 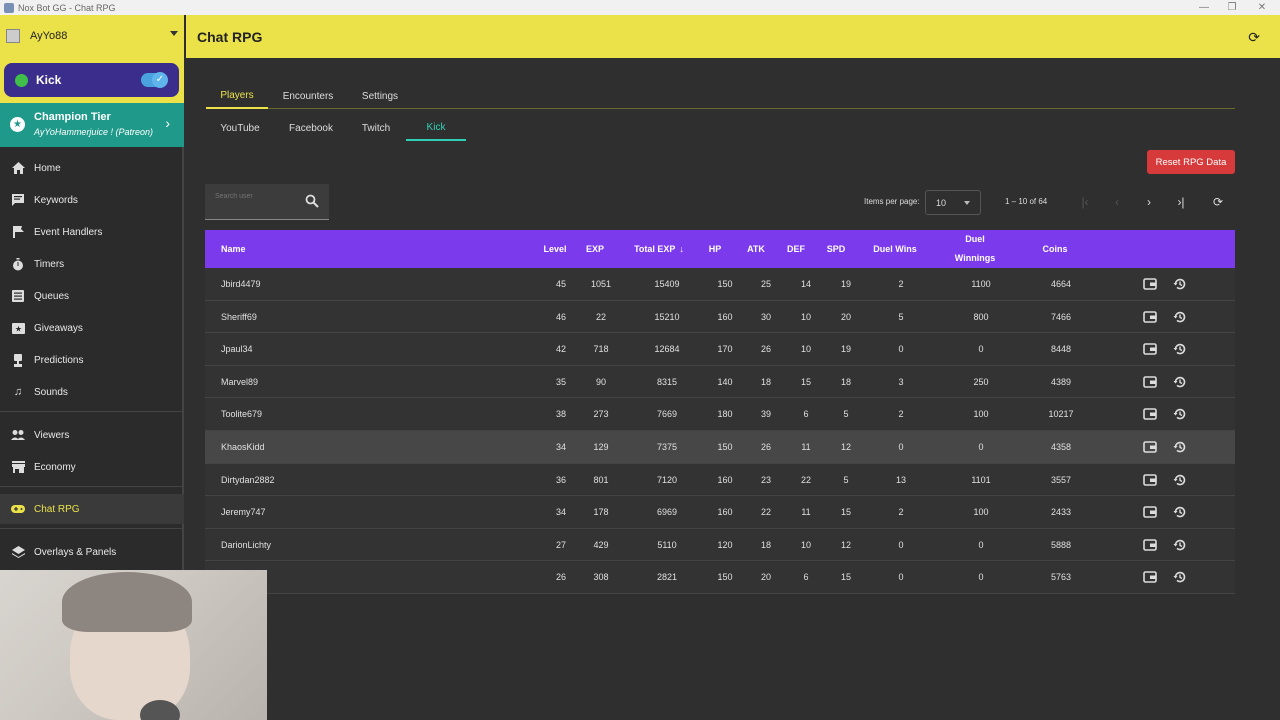 What do you see at coordinates (659, 249) in the screenshot?
I see `column-header-total-exp: Total EXP ↓` at bounding box center [659, 249].